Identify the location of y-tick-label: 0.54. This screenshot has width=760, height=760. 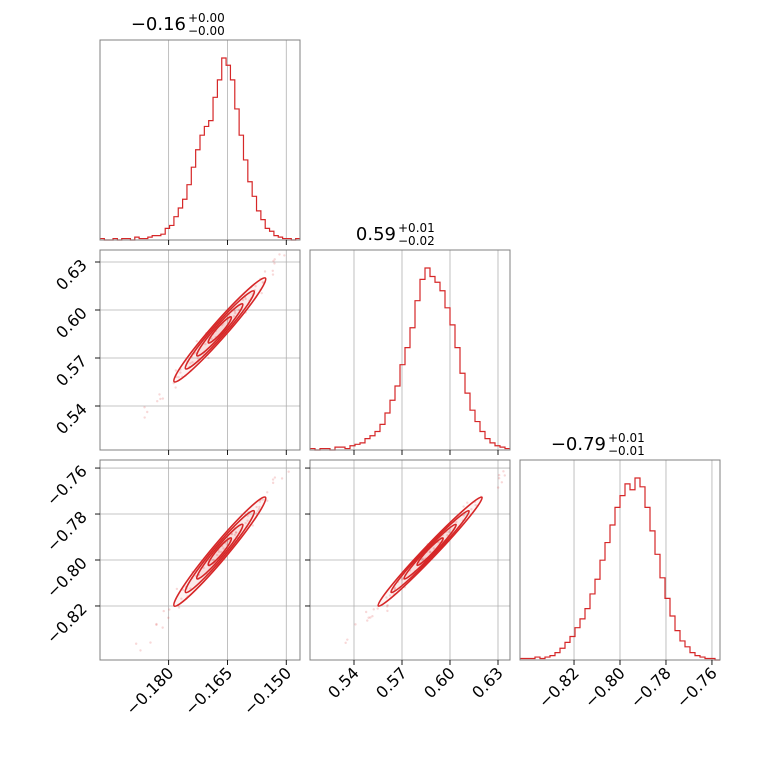
(71, 418).